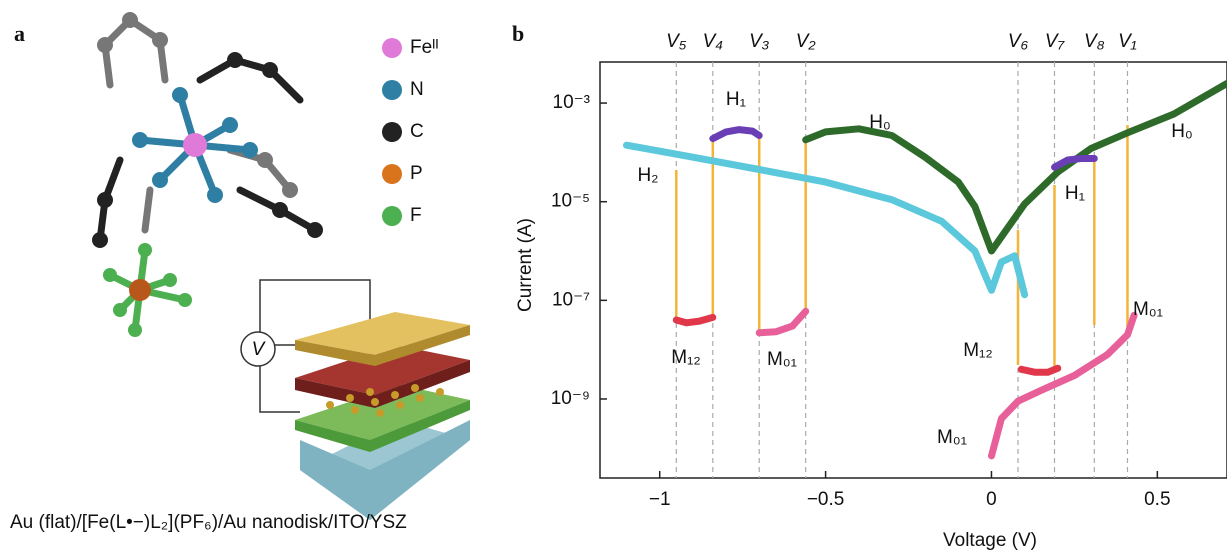 The width and height of the screenshot is (1227, 555). I want to click on x-tick-label: 0, so click(991, 499).